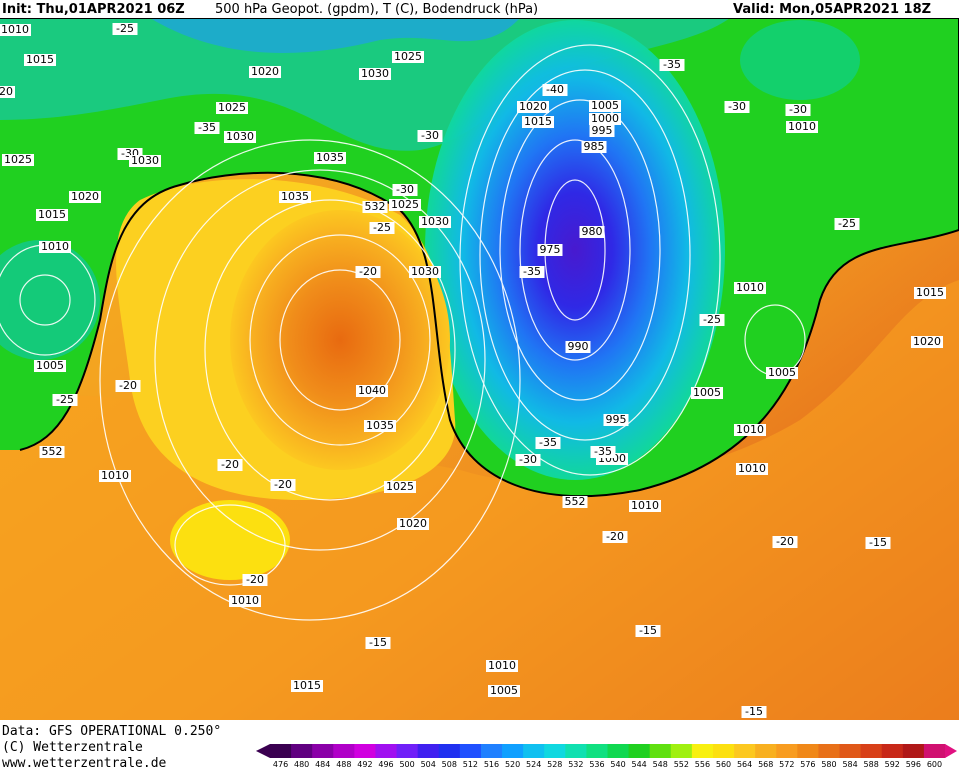 This screenshot has width=959, height=770. I want to click on map-label: 1000, so click(605, 118).